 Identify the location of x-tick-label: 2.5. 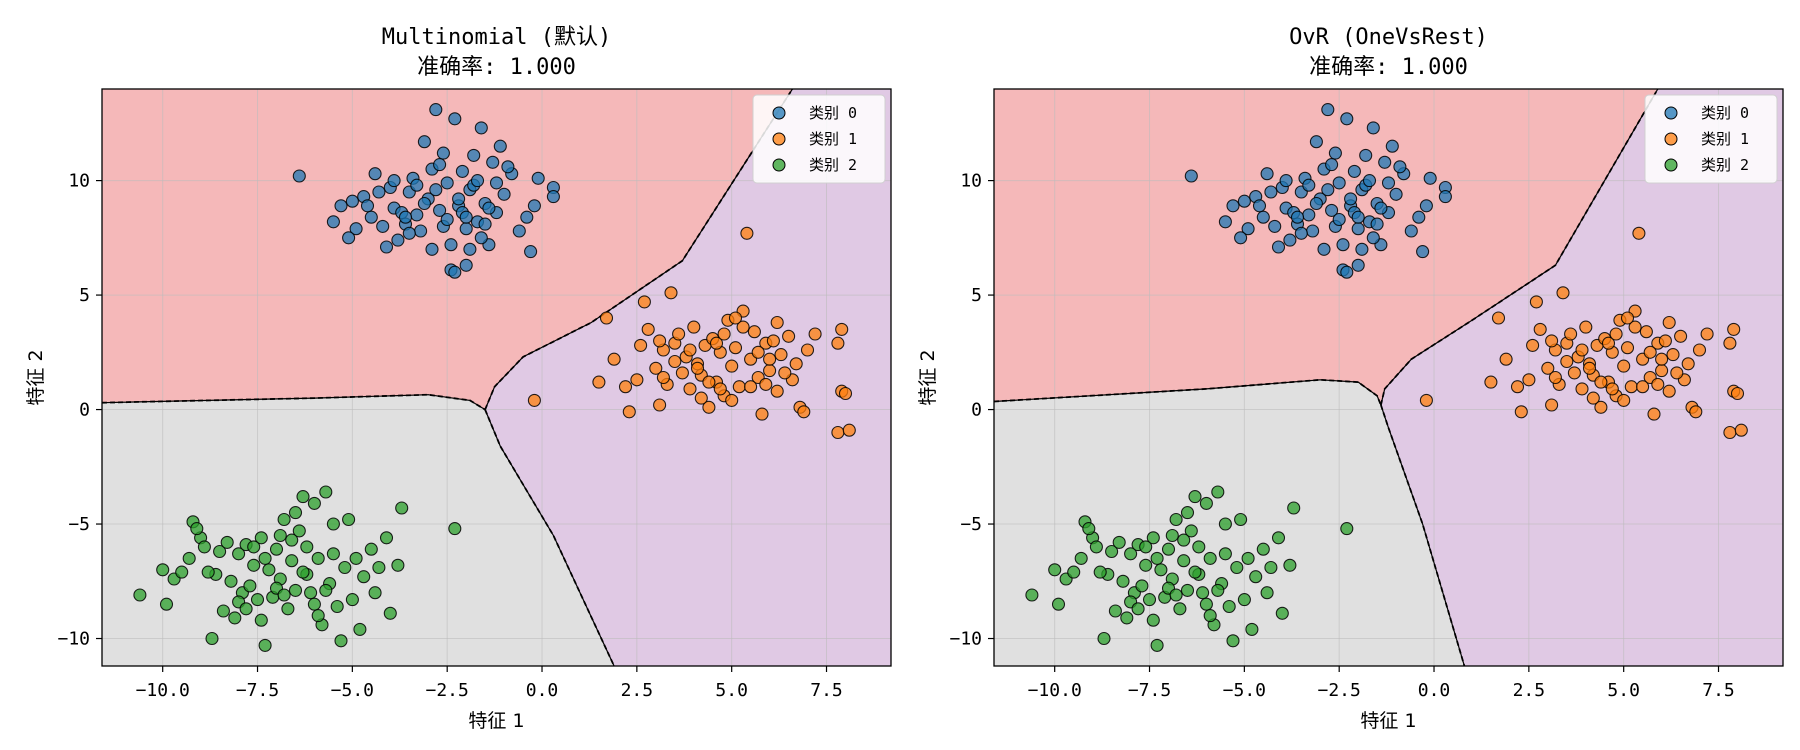
(637, 690).